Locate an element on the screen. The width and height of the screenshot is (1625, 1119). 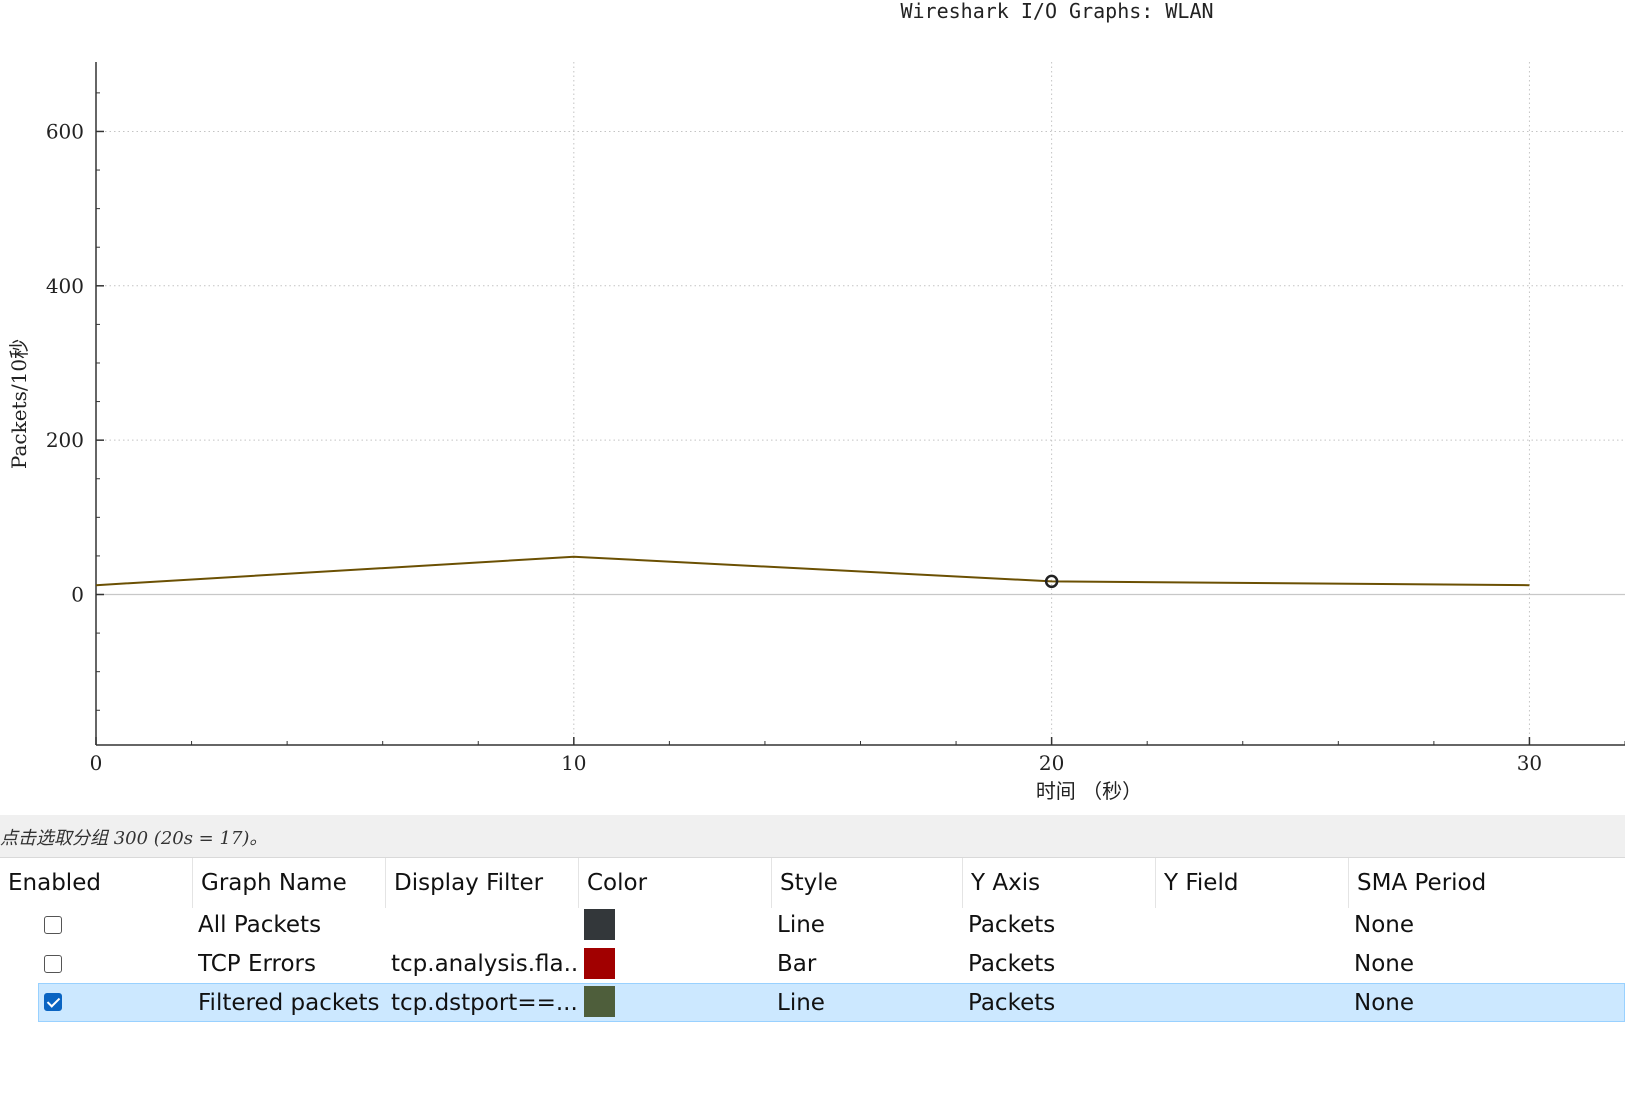
header-sma-period: SMA Period is located at coordinates (1486, 883).